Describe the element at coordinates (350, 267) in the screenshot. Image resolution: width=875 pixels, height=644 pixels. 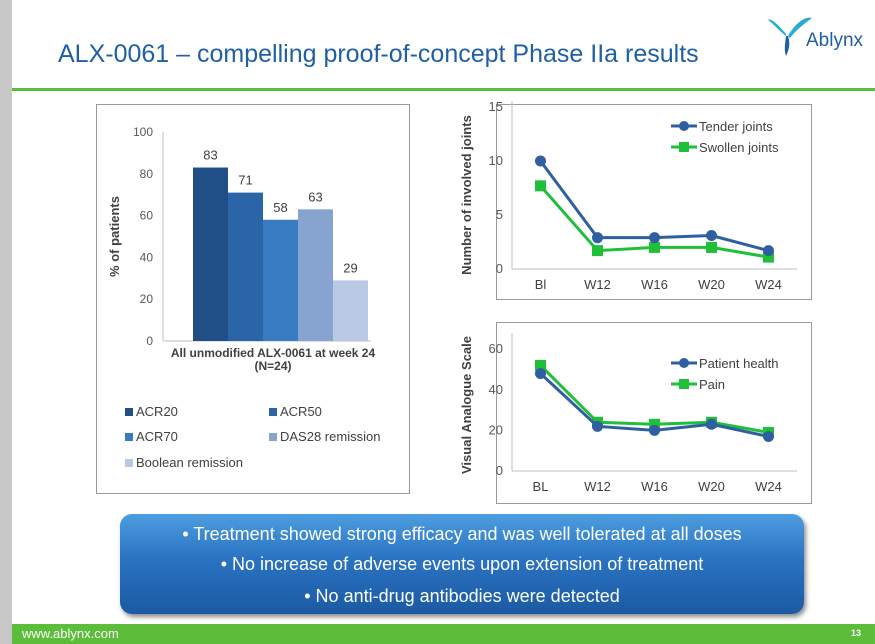
I see `bar-data-label: 29` at that location.